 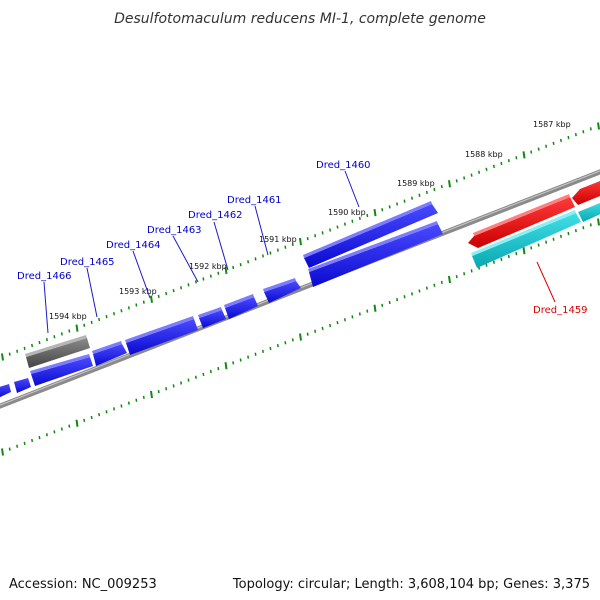 What do you see at coordinates (87, 262) in the screenshot?
I see `gene-label-dred-1465: Dred_1465` at bounding box center [87, 262].